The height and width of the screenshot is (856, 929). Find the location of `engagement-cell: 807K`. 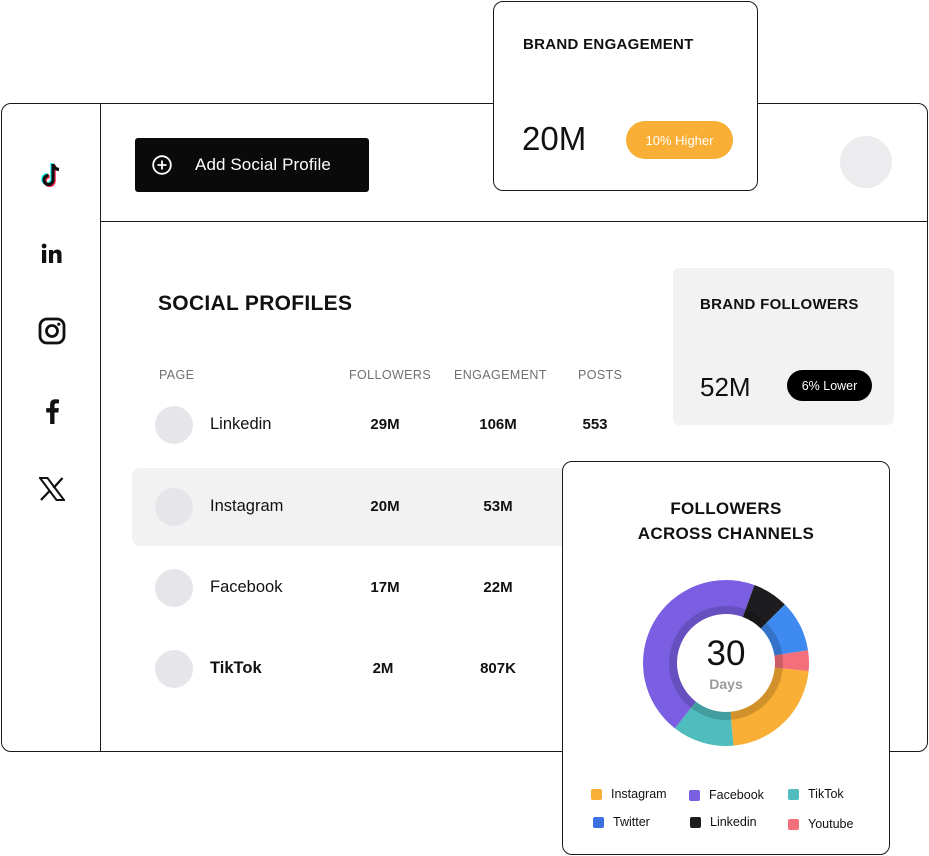

engagement-cell: 807K is located at coordinates (498, 668).